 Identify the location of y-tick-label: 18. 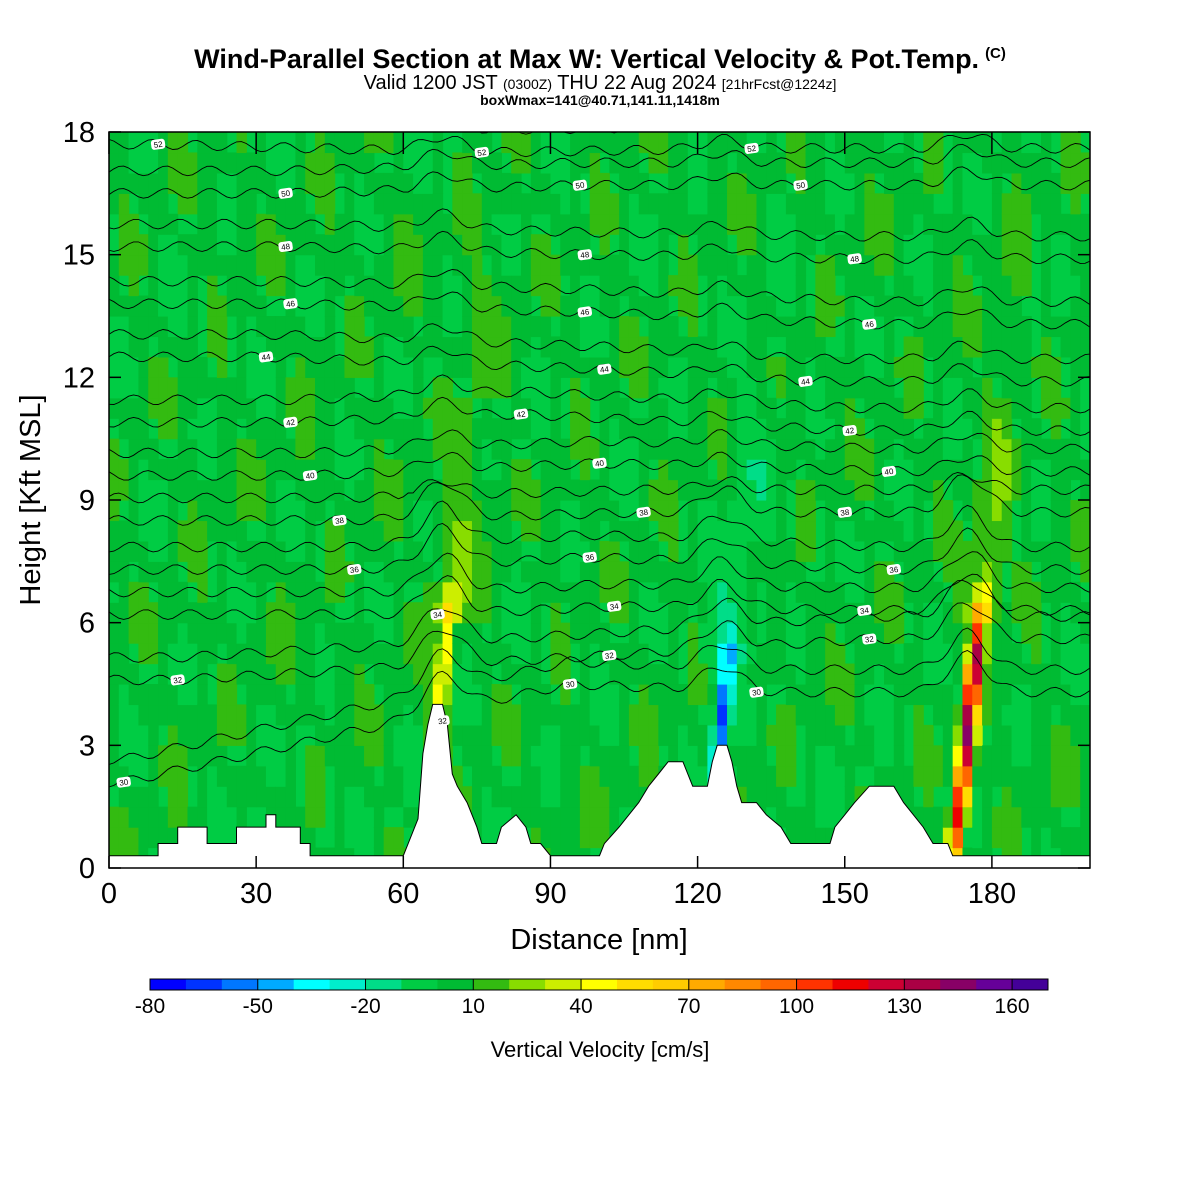
(79, 133).